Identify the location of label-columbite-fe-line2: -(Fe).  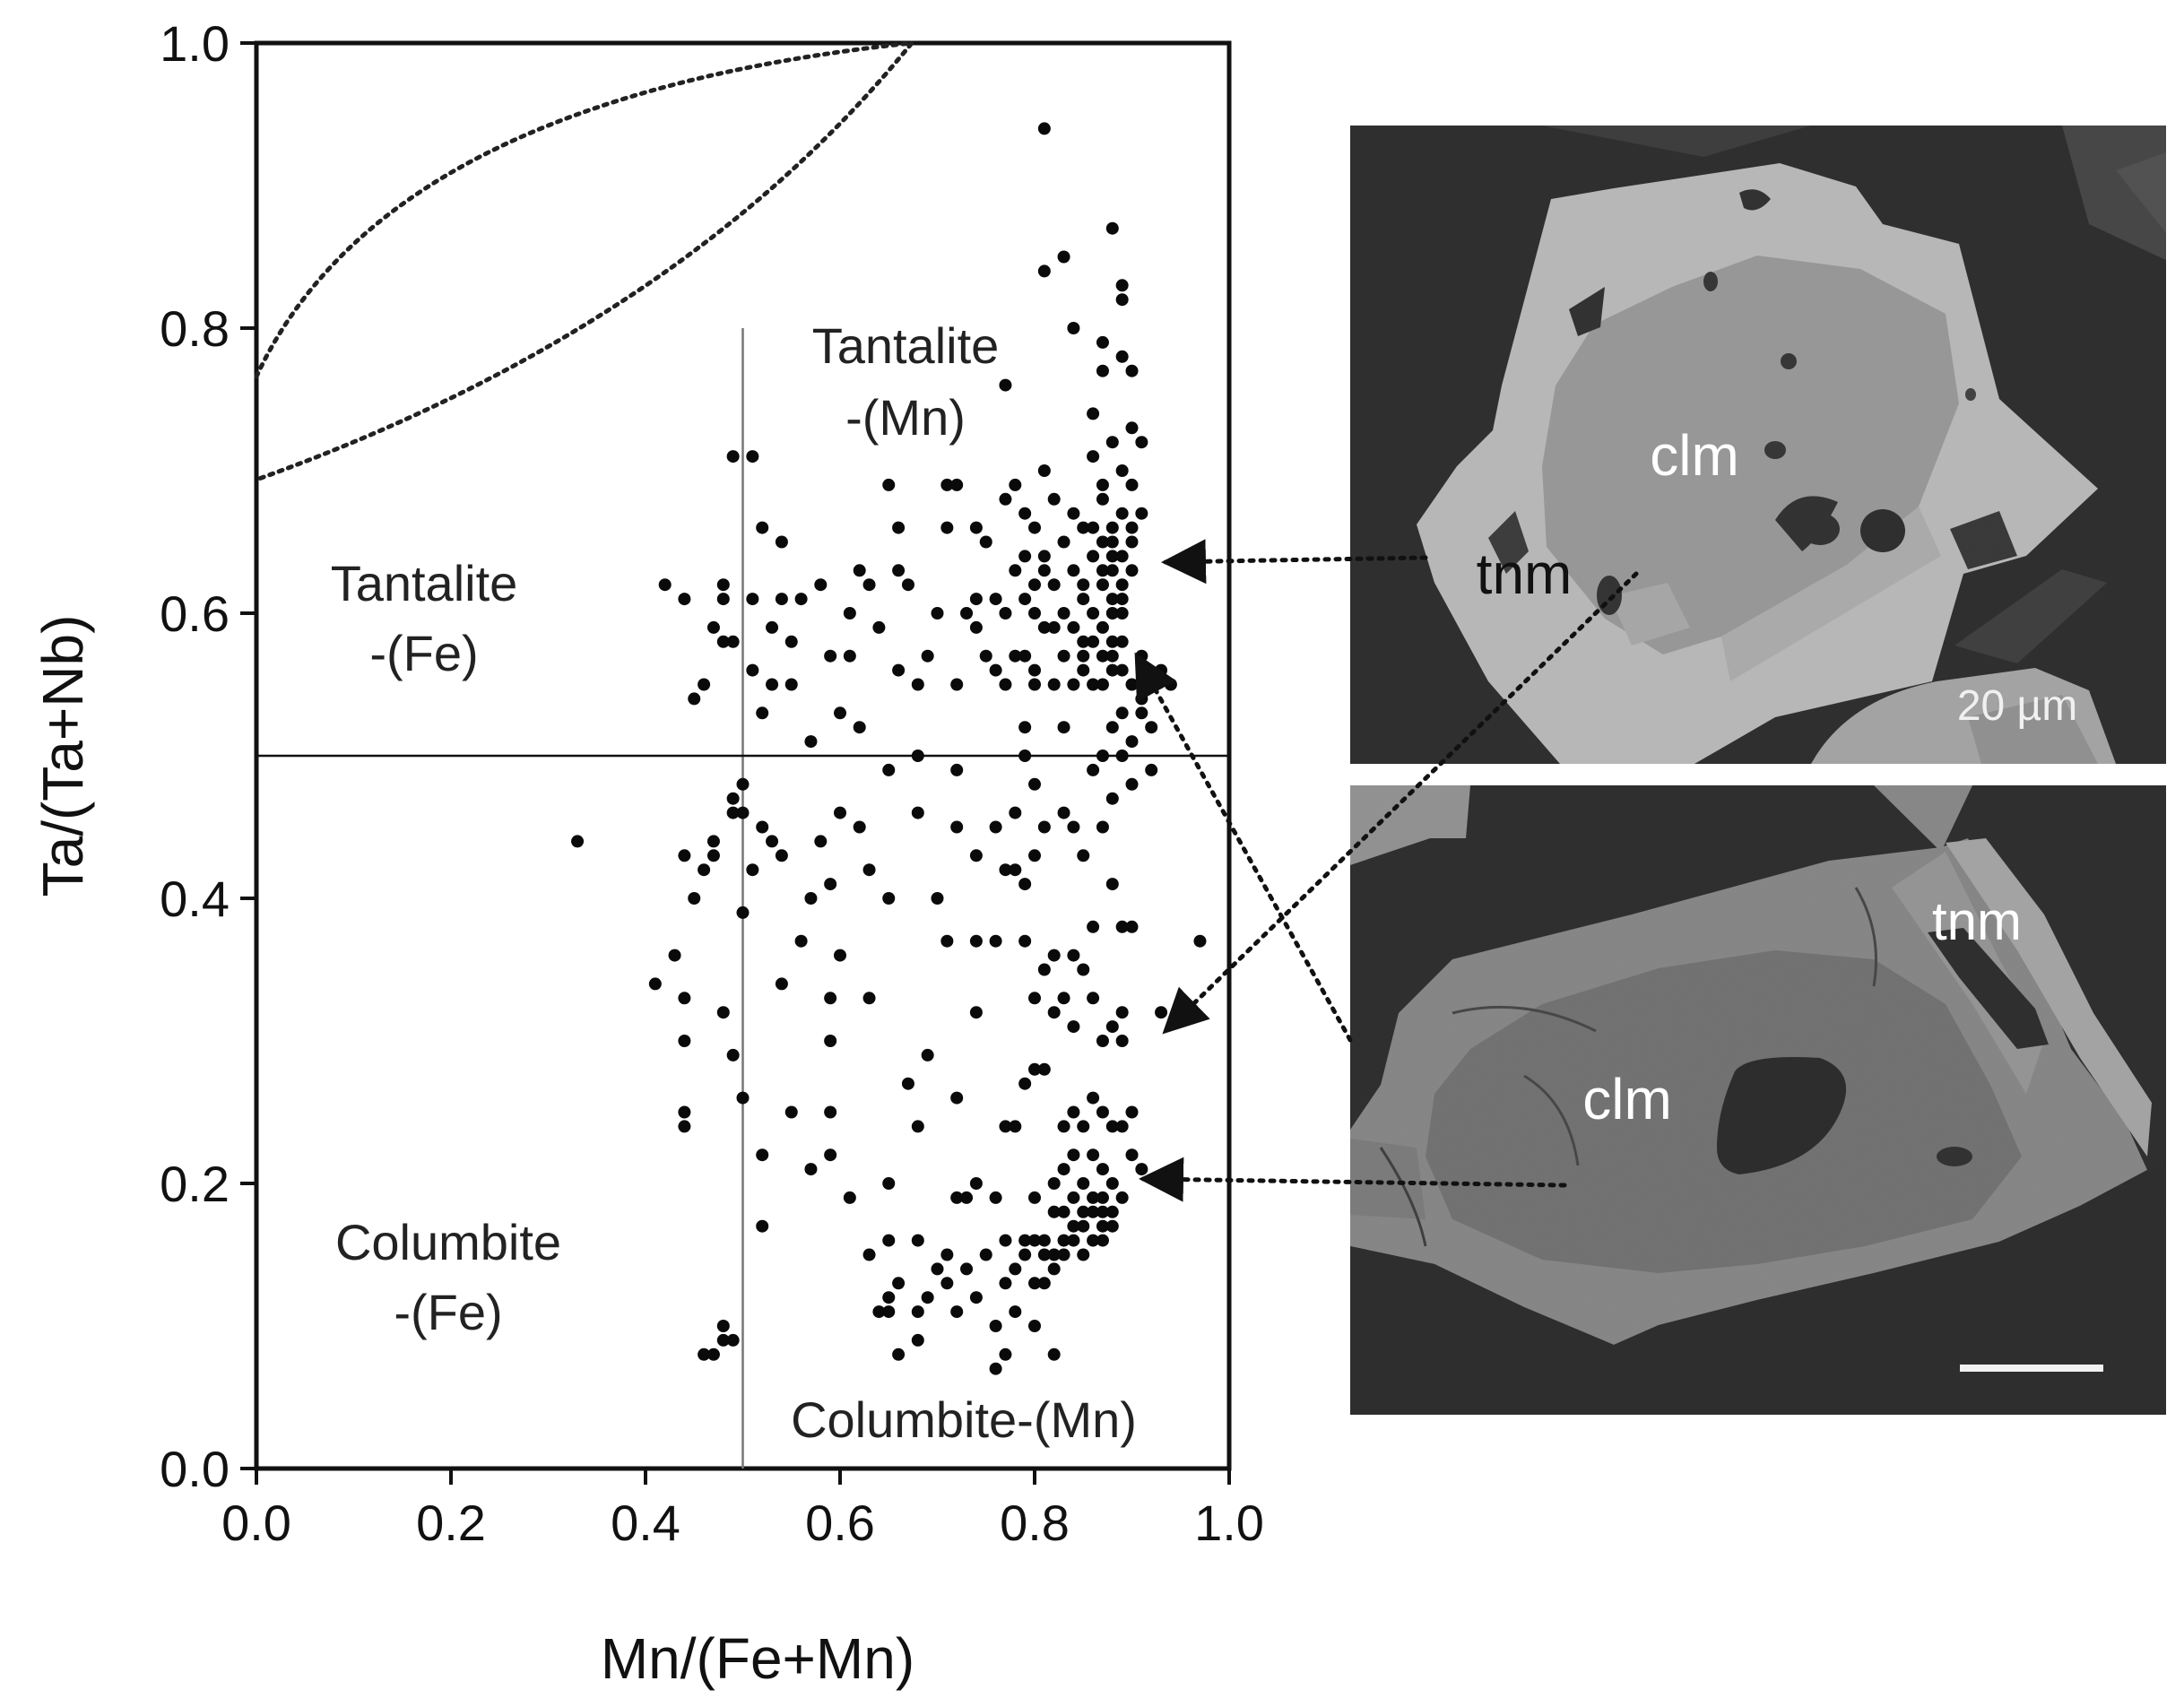
(448, 1312).